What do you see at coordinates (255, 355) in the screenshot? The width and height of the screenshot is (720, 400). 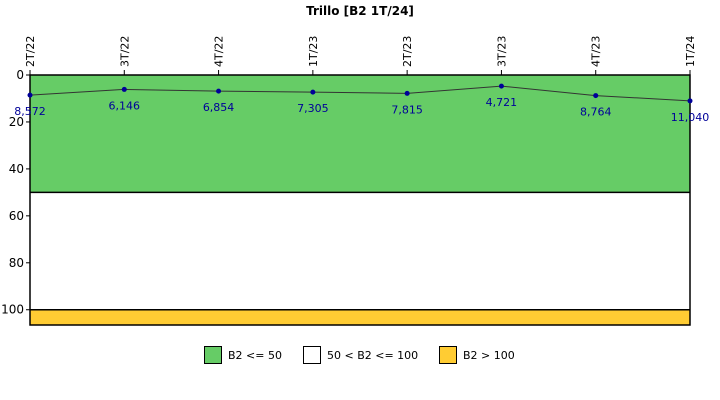 I see `legend-label: B2 <= 50` at bounding box center [255, 355].